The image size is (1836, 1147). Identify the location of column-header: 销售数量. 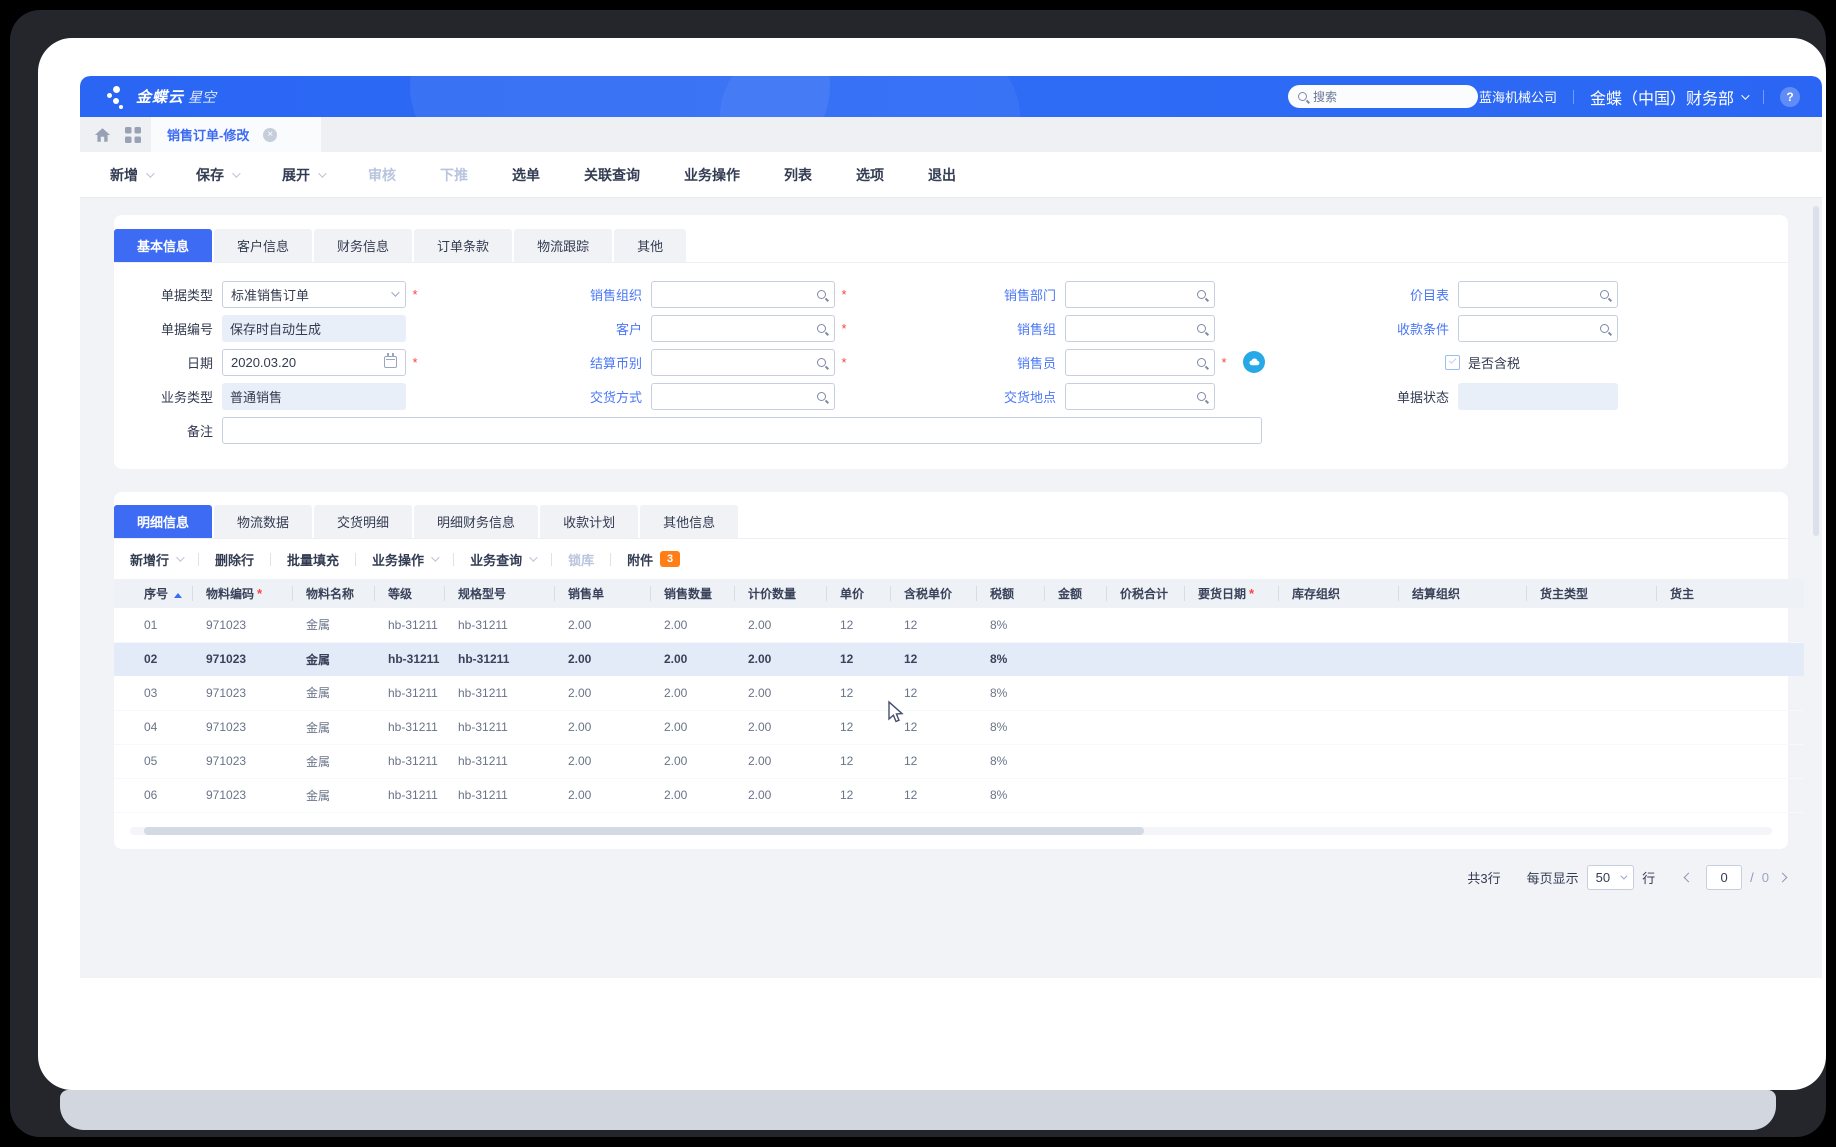
(692, 593).